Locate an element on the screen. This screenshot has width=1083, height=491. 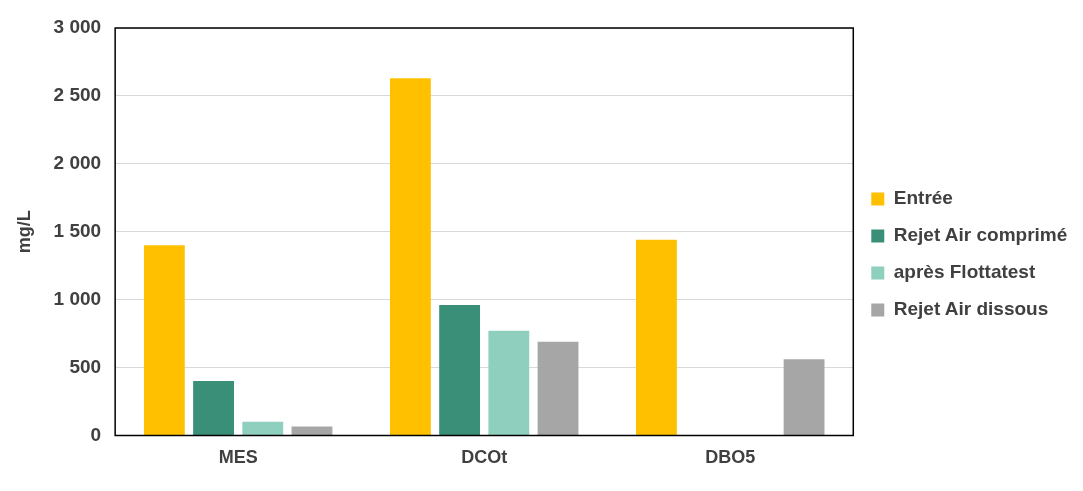
y-tick-label: 3 000 is located at coordinates (77, 27).